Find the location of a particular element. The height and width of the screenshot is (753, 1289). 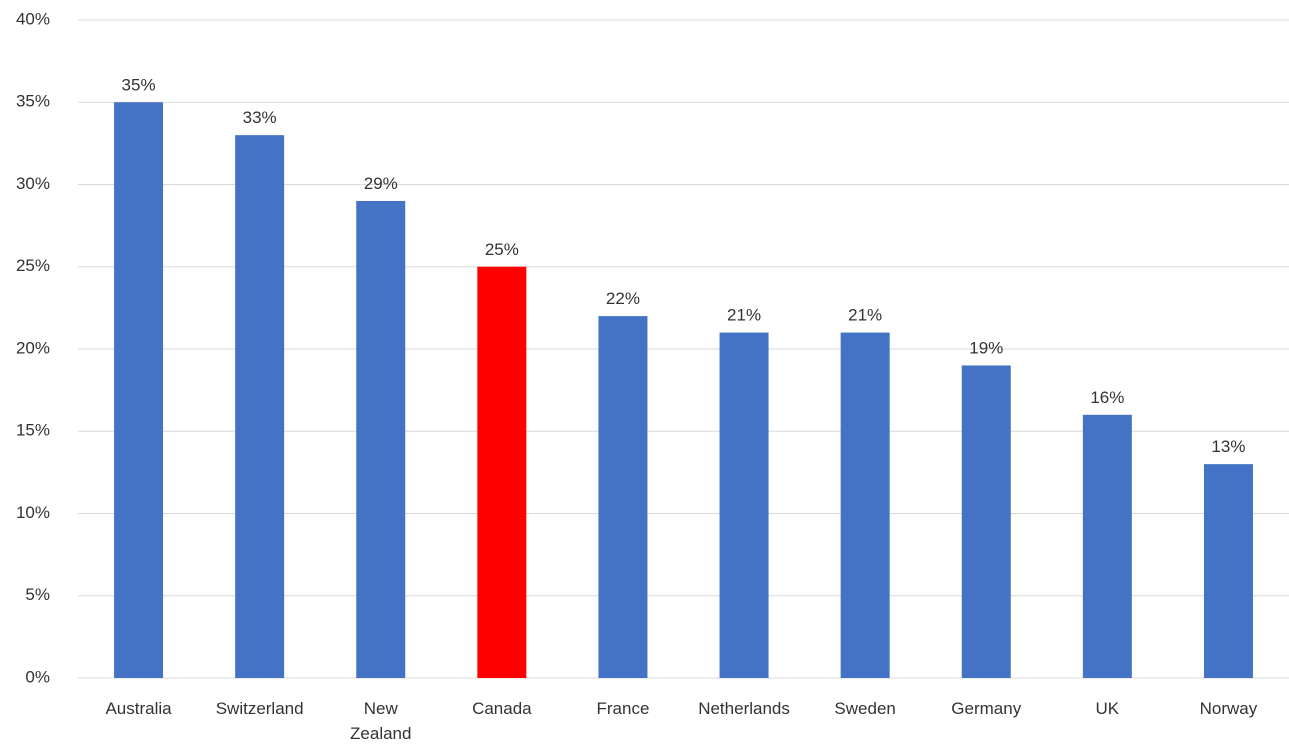

data-label: 33% is located at coordinates (260, 117).